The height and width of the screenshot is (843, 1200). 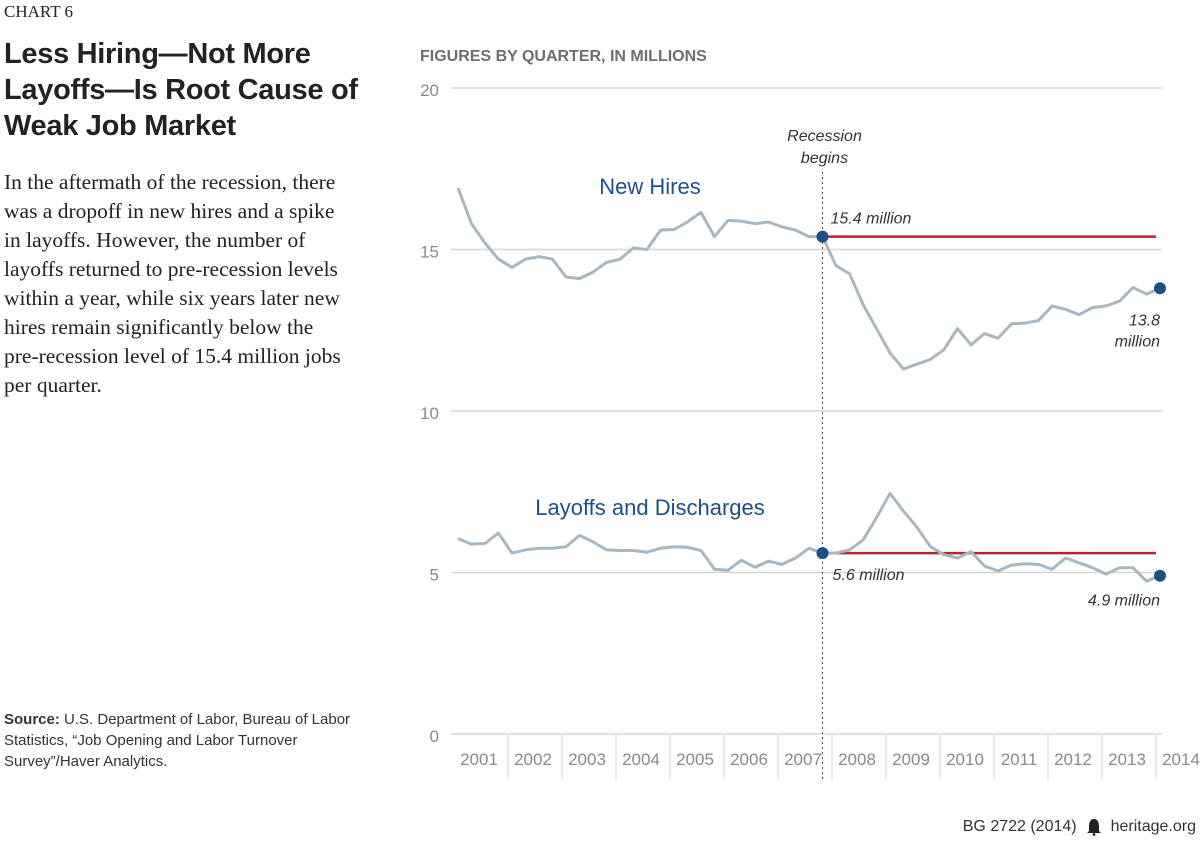 I want to click on callout-label: 5.6 million, so click(x=869, y=575).